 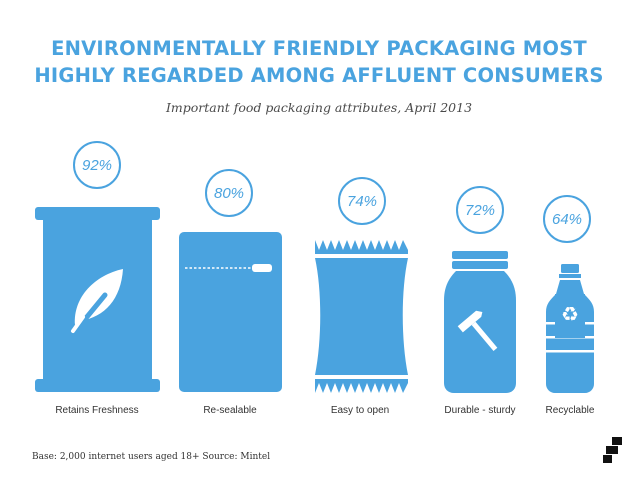 What do you see at coordinates (612, 450) in the screenshot?
I see `brand-logo-icon` at bounding box center [612, 450].